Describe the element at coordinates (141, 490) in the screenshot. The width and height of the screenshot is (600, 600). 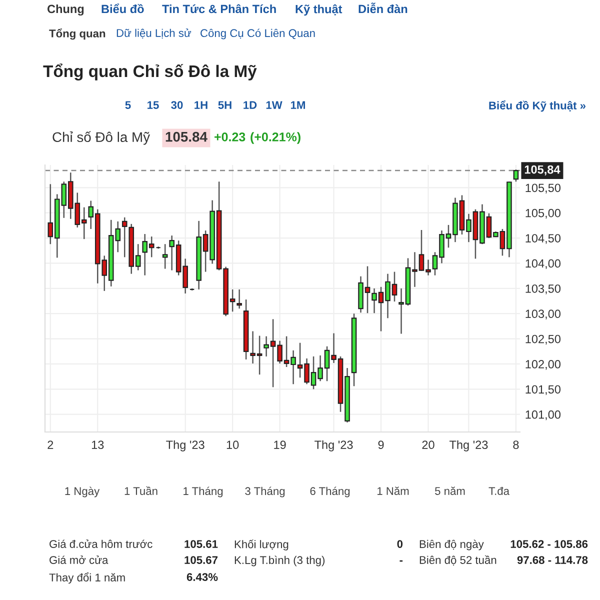
I see `text: 1 Tuần` at that location.